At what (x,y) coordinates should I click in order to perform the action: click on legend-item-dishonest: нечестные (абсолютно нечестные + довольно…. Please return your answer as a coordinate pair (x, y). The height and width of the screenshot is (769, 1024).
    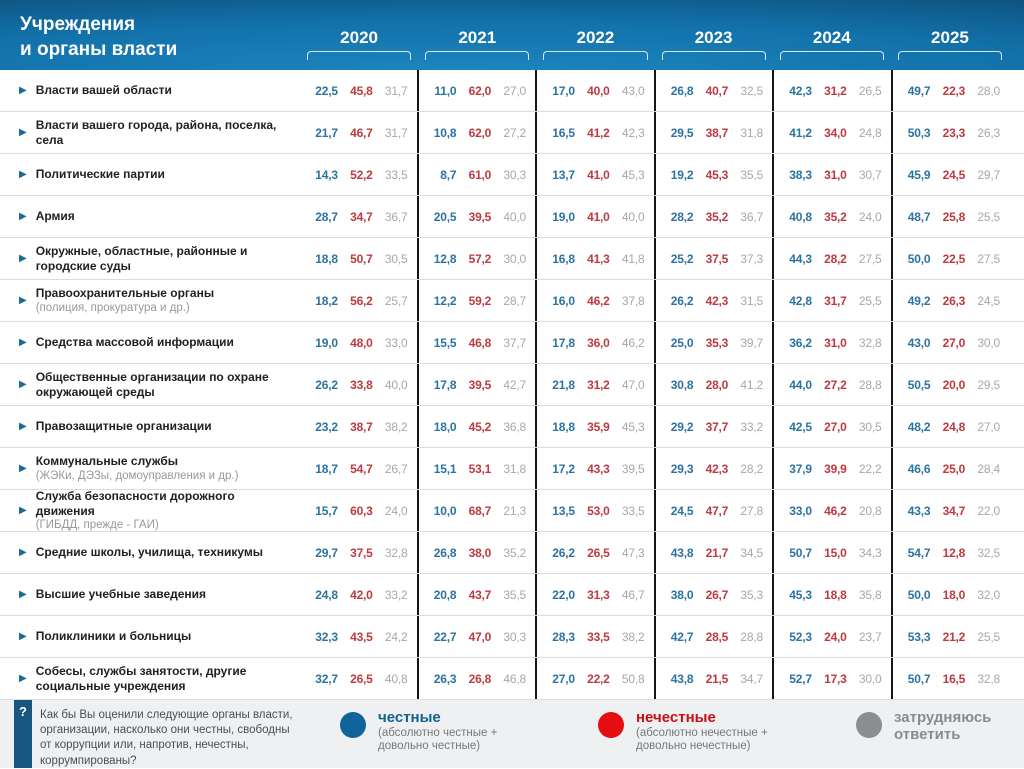
    Looking at the image, I should click on (727, 738).